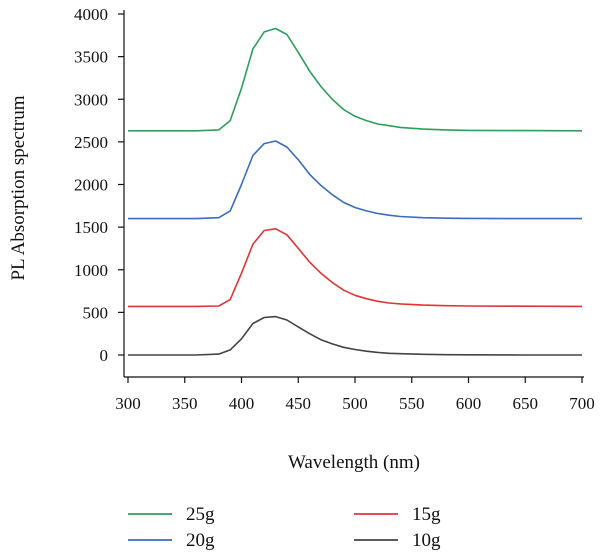 The height and width of the screenshot is (553, 600). Describe the element at coordinates (200, 514) in the screenshot. I see `legend-label-25g: 25g` at that location.